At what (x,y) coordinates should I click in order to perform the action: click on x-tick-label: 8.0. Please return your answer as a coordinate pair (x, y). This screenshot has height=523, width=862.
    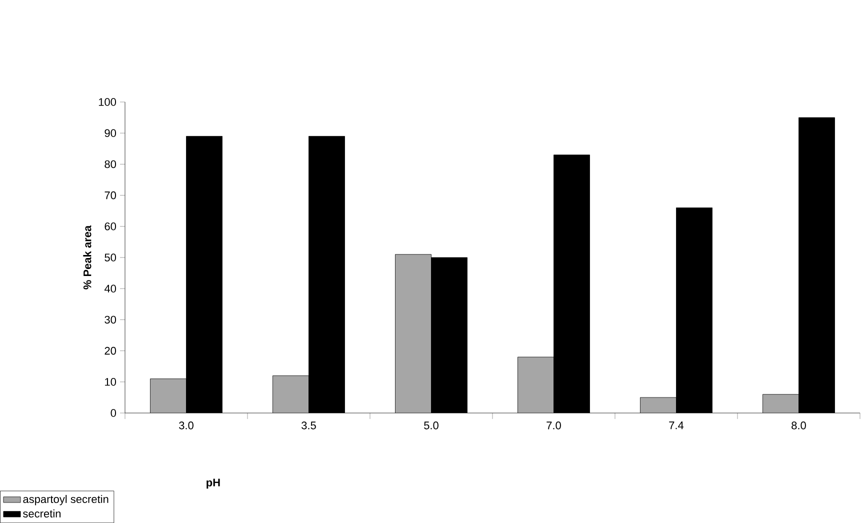
    Looking at the image, I should click on (799, 426).